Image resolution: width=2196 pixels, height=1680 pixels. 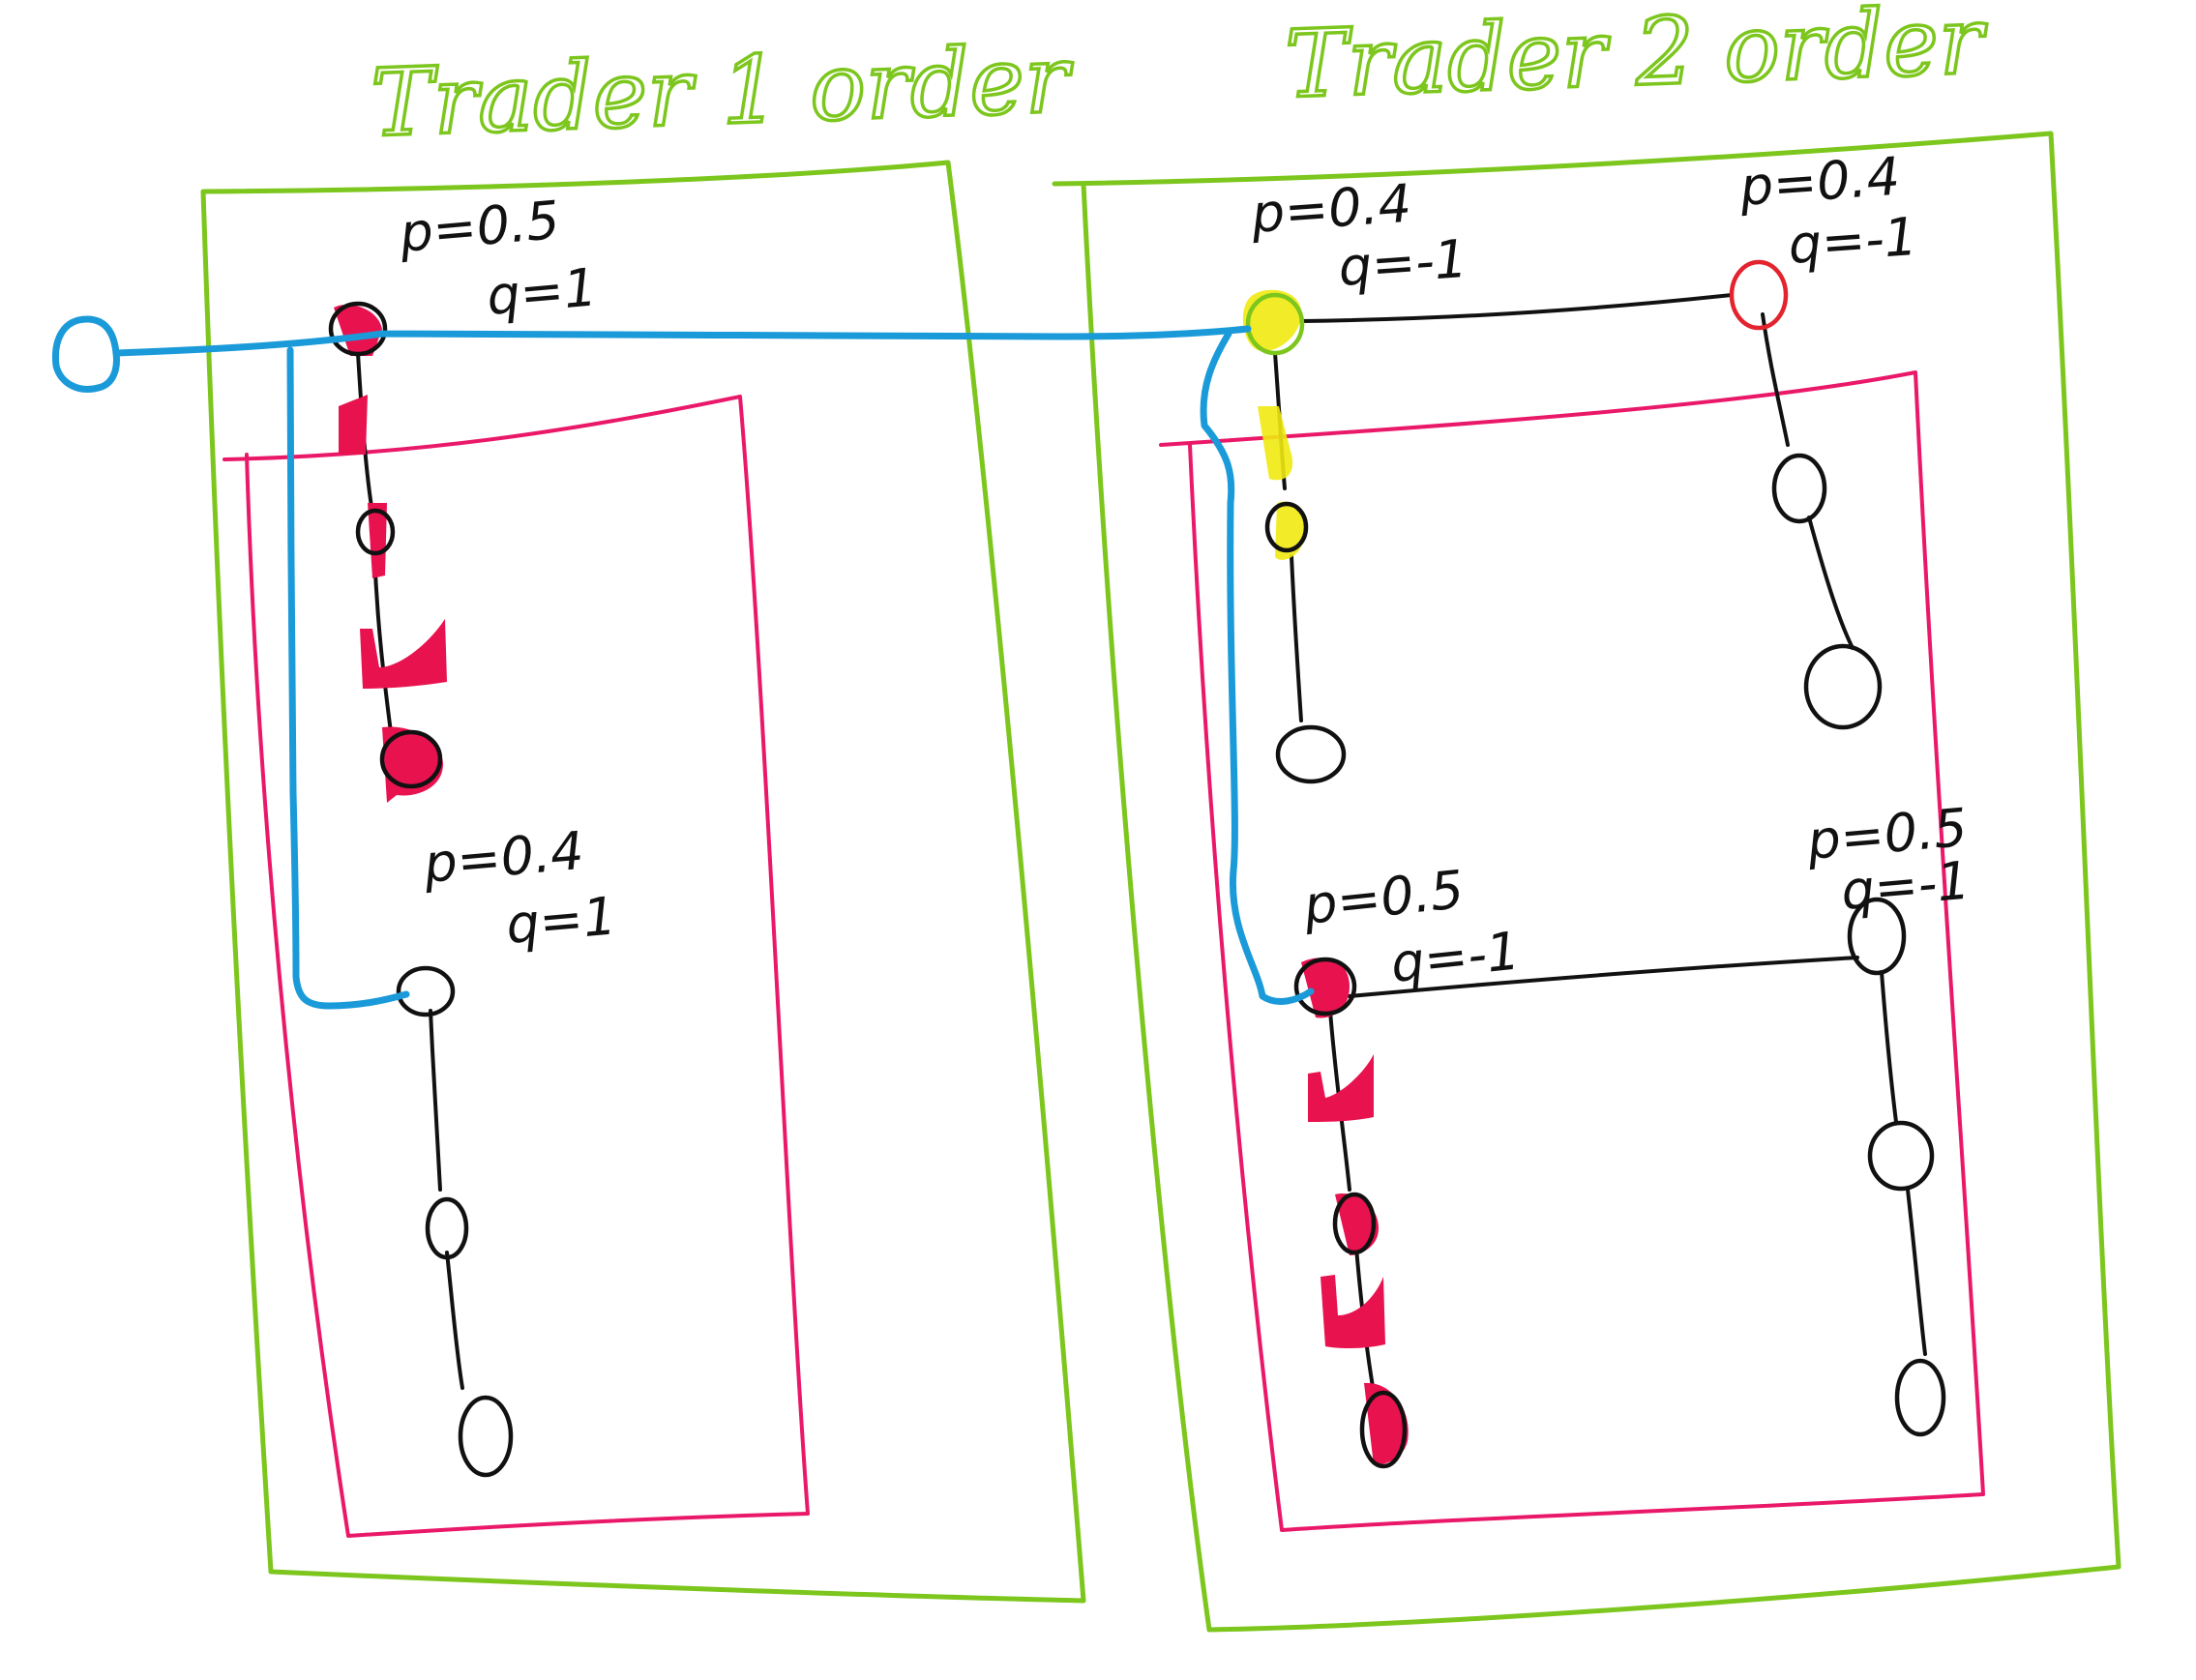 I want to click on blue-start-loop, so click(x=85, y=354).